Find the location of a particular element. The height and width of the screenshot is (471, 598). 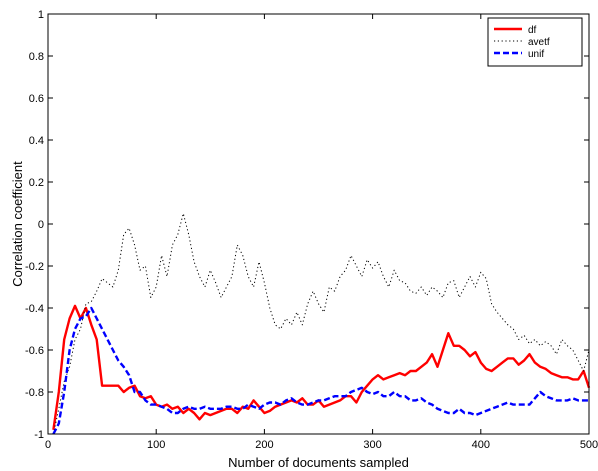

y-tick-label-9: 0.8 is located at coordinates (36, 57).